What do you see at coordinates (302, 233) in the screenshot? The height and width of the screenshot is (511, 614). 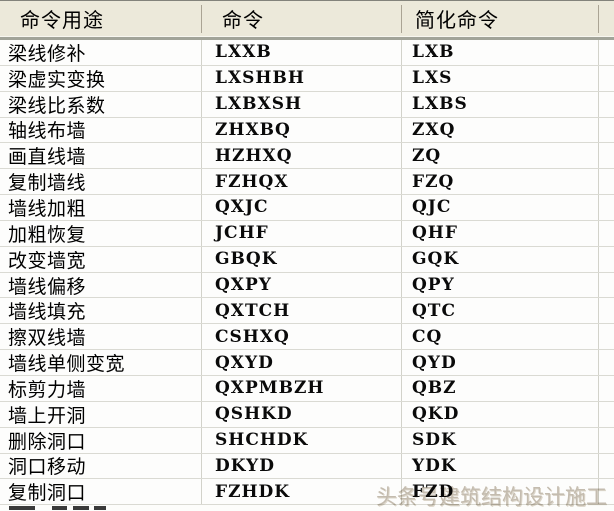 I see `cell-command: JCHF` at bounding box center [302, 233].